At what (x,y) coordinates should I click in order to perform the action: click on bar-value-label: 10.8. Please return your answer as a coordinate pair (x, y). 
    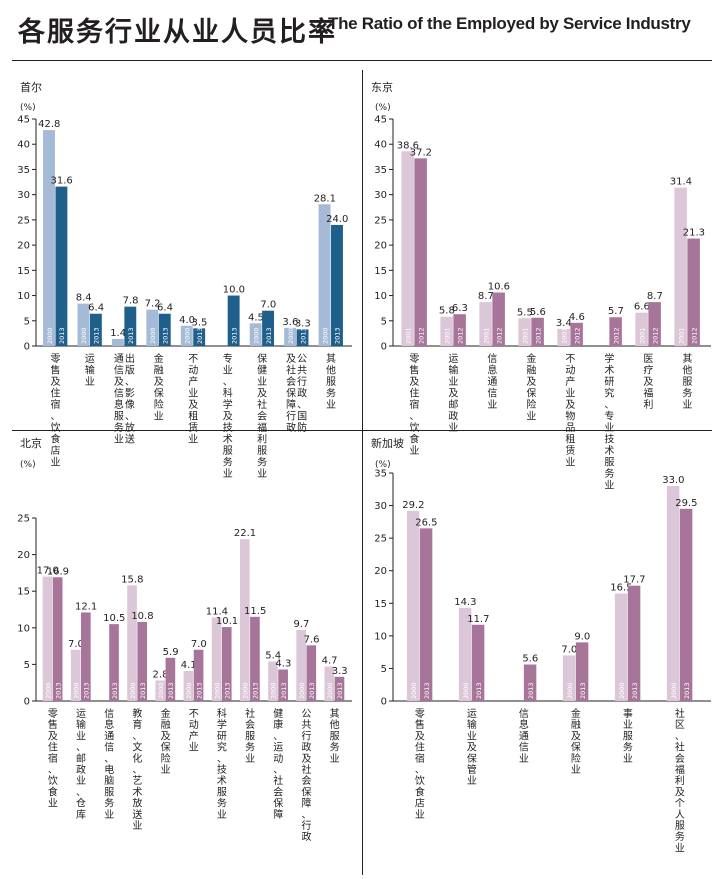
    Looking at the image, I should click on (142, 616).